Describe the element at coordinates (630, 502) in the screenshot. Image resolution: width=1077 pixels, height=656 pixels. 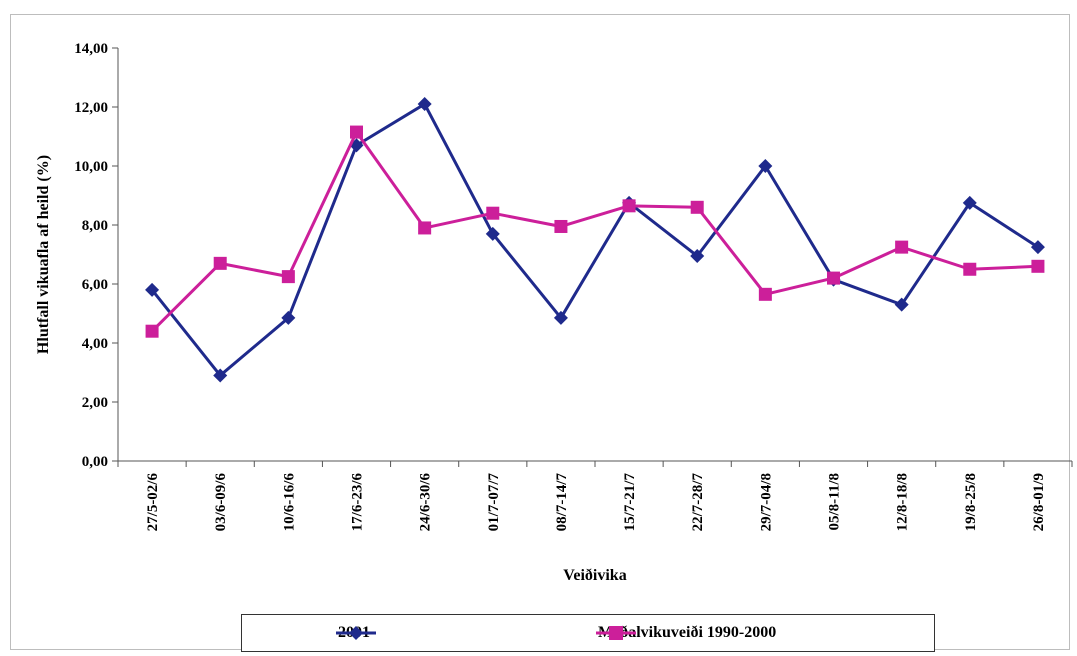
I see `x-tick-label: 15/7-21/7` at that location.